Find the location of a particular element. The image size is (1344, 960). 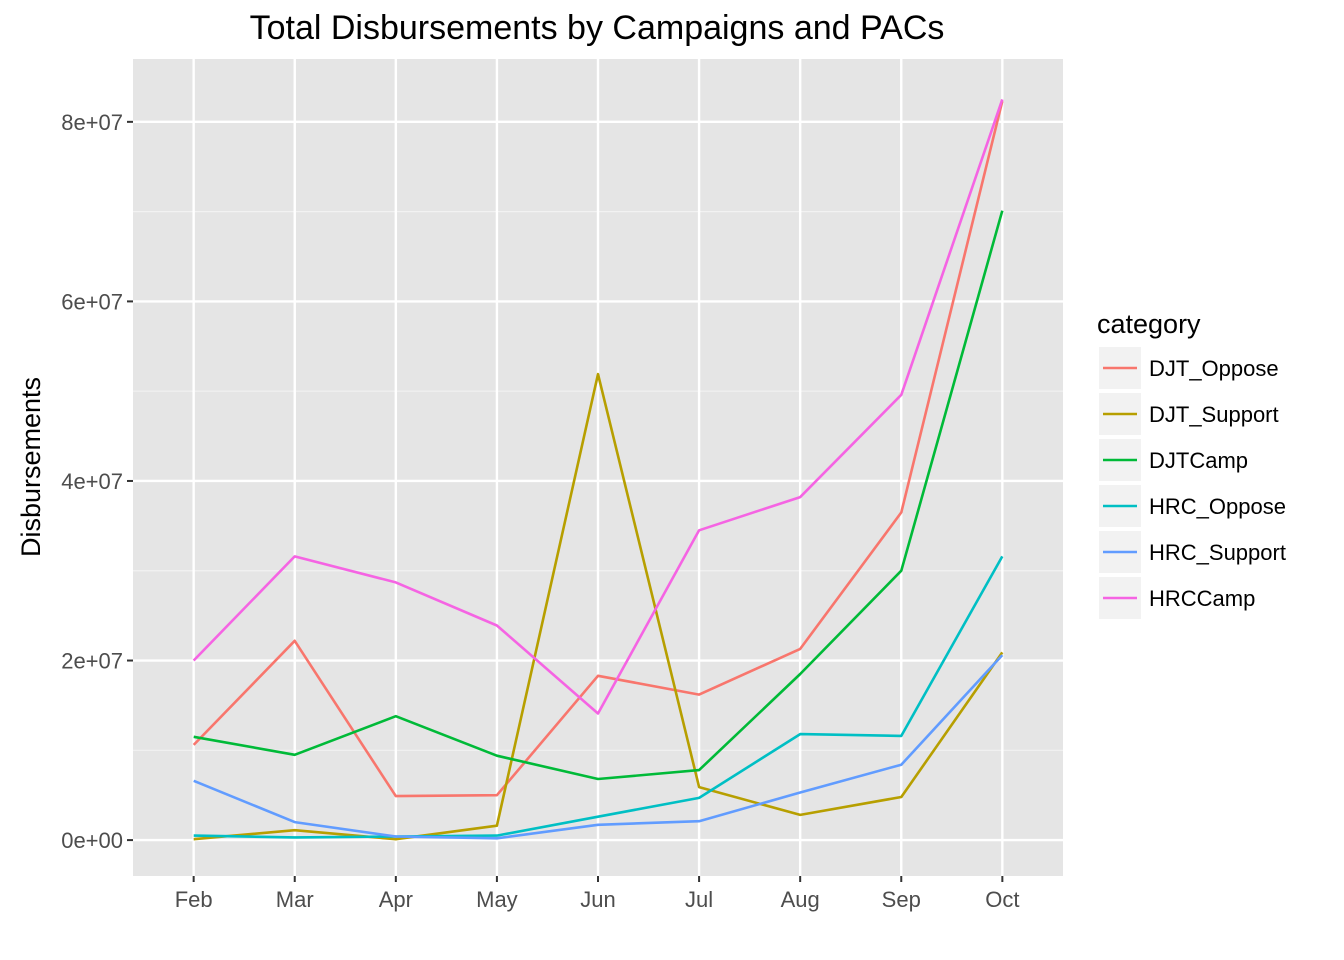

y-tick-label: 2e+07 is located at coordinates (92, 661).